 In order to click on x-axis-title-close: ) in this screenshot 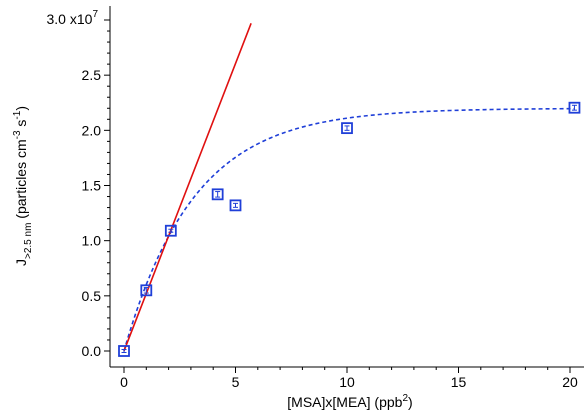, I will do `click(410, 402)`.